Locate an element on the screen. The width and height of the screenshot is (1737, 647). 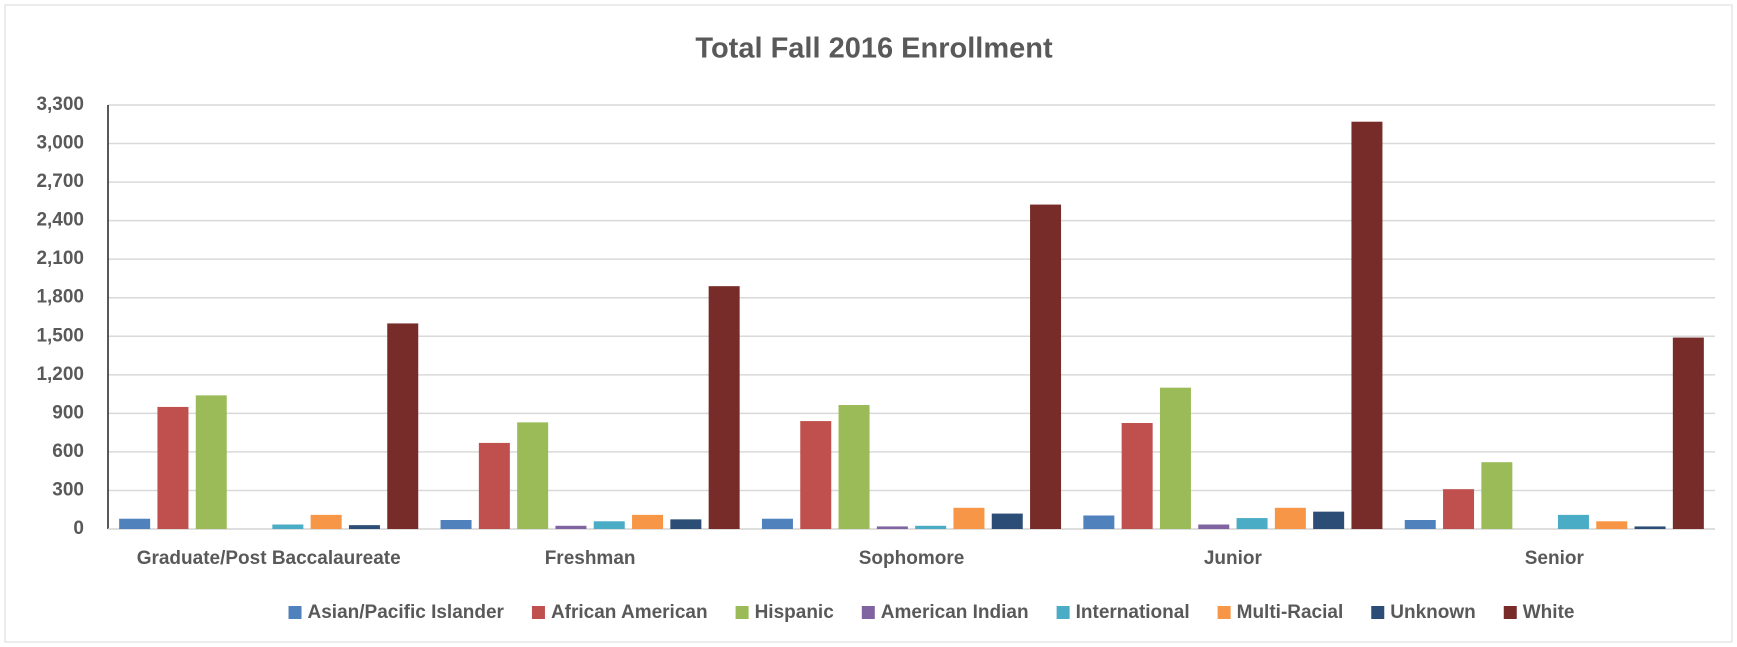
legend-label: American Indian is located at coordinates (955, 612).